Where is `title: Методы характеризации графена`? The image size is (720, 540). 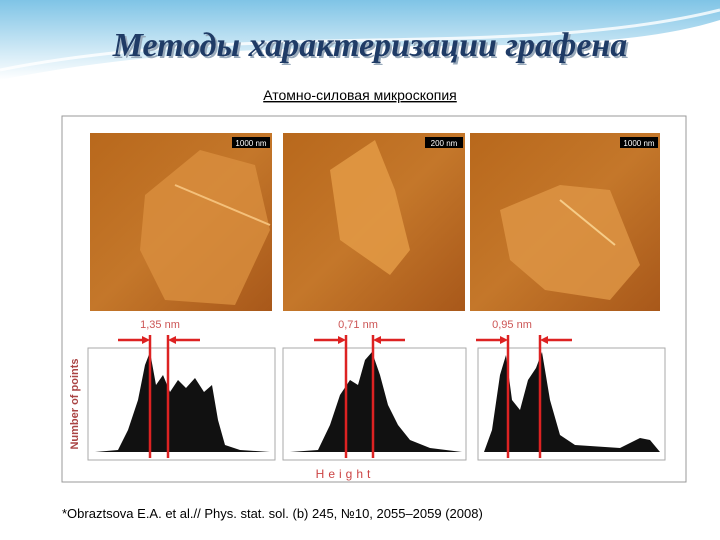 title: Методы характеризации графена is located at coordinates (370, 45).